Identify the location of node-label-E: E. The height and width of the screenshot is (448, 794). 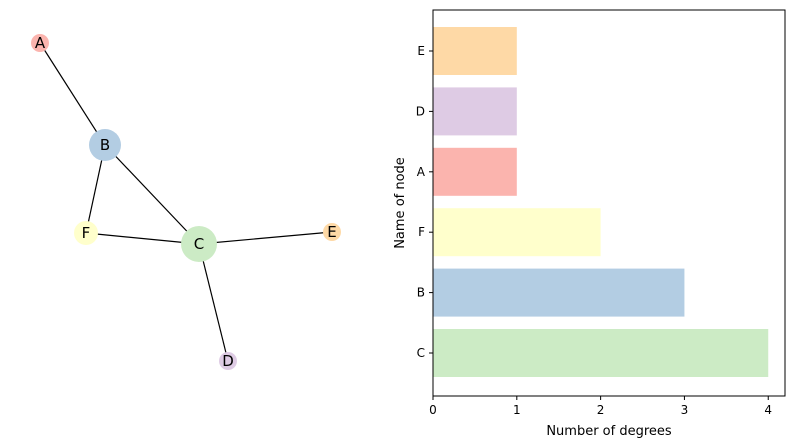
(331, 232).